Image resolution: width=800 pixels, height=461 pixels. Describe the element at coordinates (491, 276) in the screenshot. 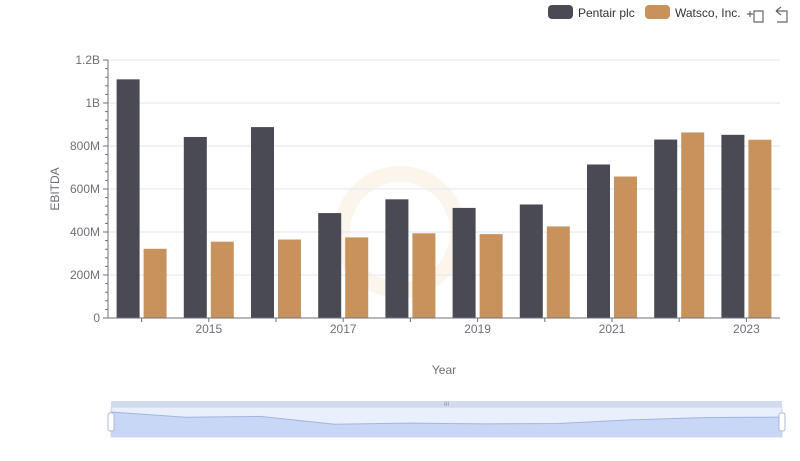

I see `bar-watsco-inc-2019` at that location.